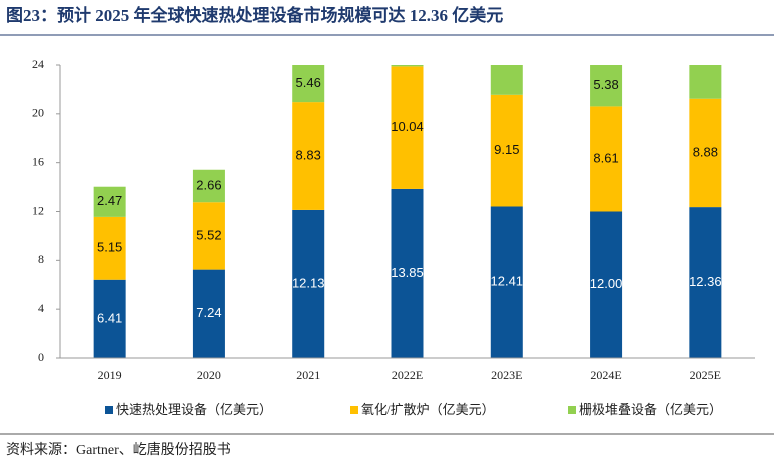 The image size is (774, 472). I want to click on data-label: 12.36, so click(705, 281).